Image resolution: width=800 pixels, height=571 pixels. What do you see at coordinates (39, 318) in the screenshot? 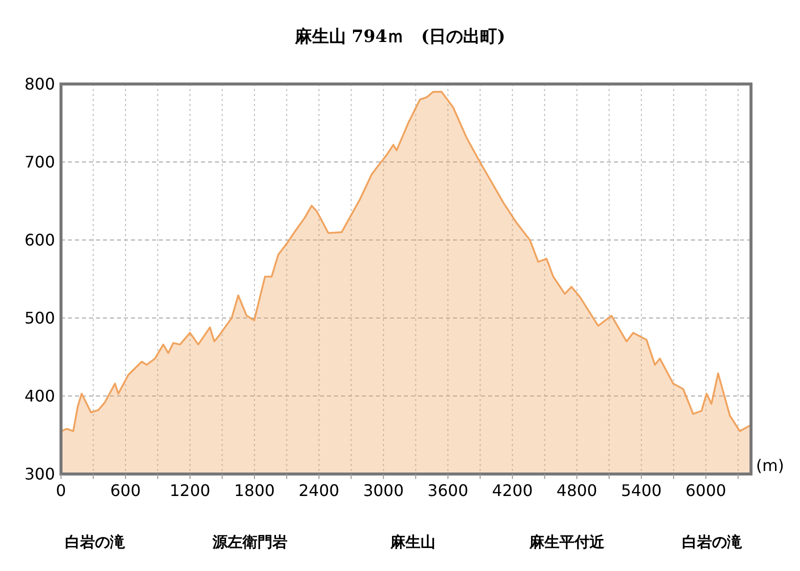
I see `y-tick-label: 500` at bounding box center [39, 318].